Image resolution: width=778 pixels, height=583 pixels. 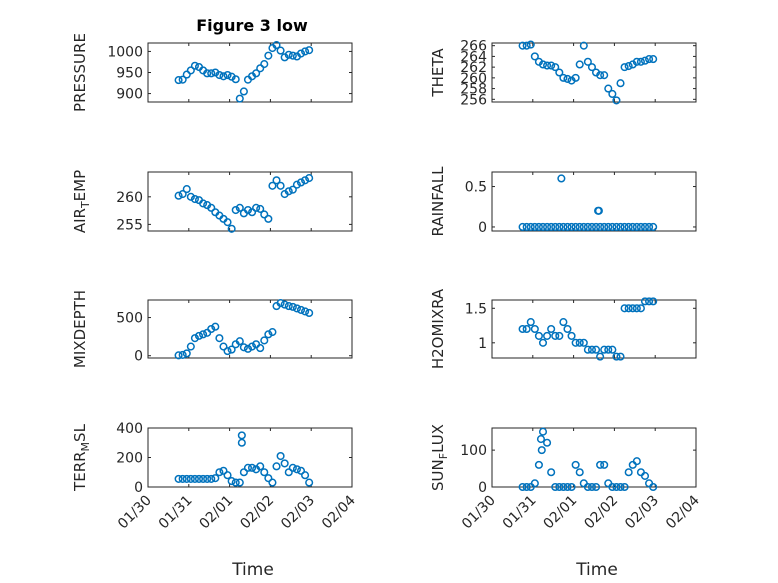 I want to click on subplot-pressure: 900 950 1000 PRESSURE, so click(x=212, y=72).